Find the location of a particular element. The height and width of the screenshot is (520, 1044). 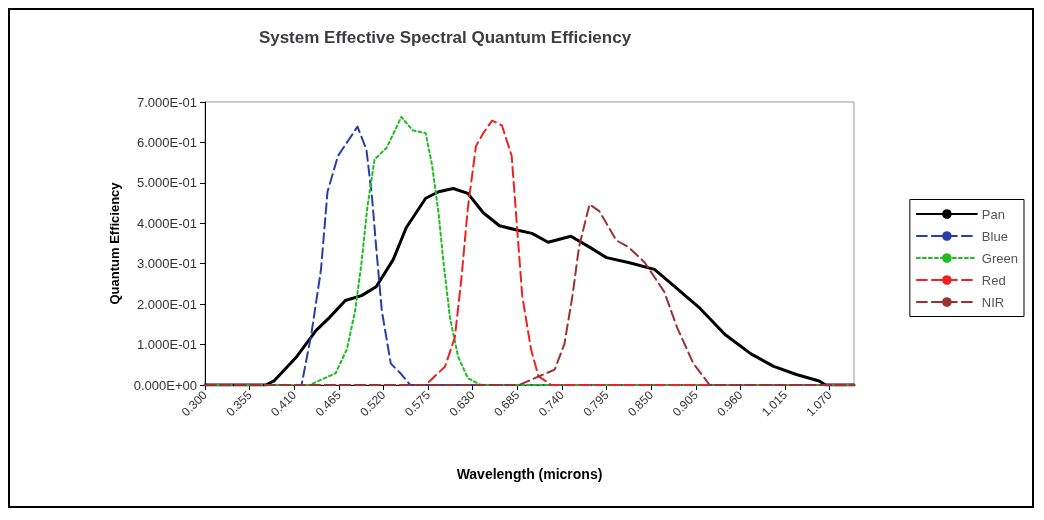

y-tick-label: 5.000E-01 is located at coordinates (167, 183).